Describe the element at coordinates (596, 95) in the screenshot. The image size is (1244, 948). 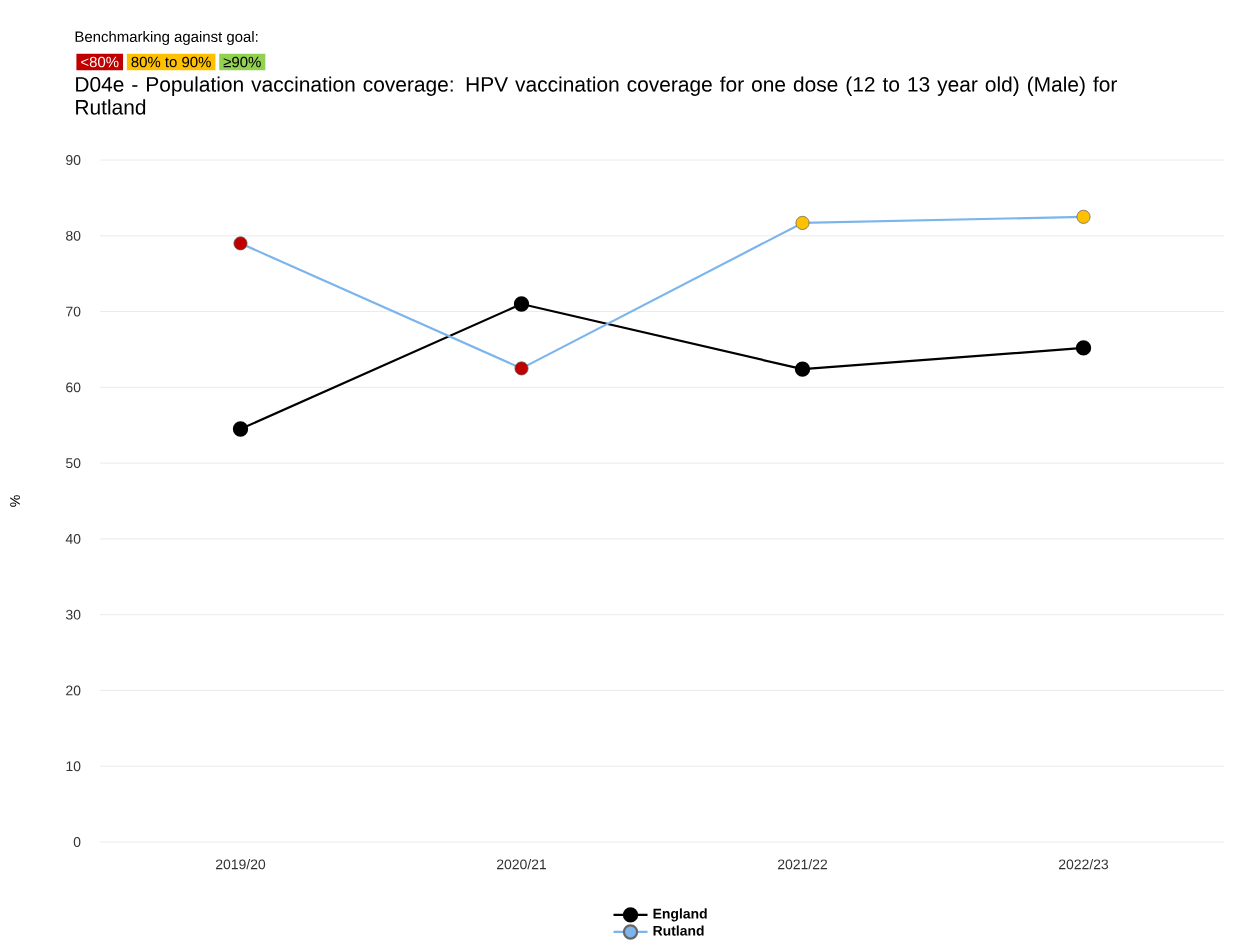
I see `chart-title: D04e - Population vaccination coverage: HPV vaccination coverage for one dose (12 to 13 year old) (Male) for Rutland` at that location.